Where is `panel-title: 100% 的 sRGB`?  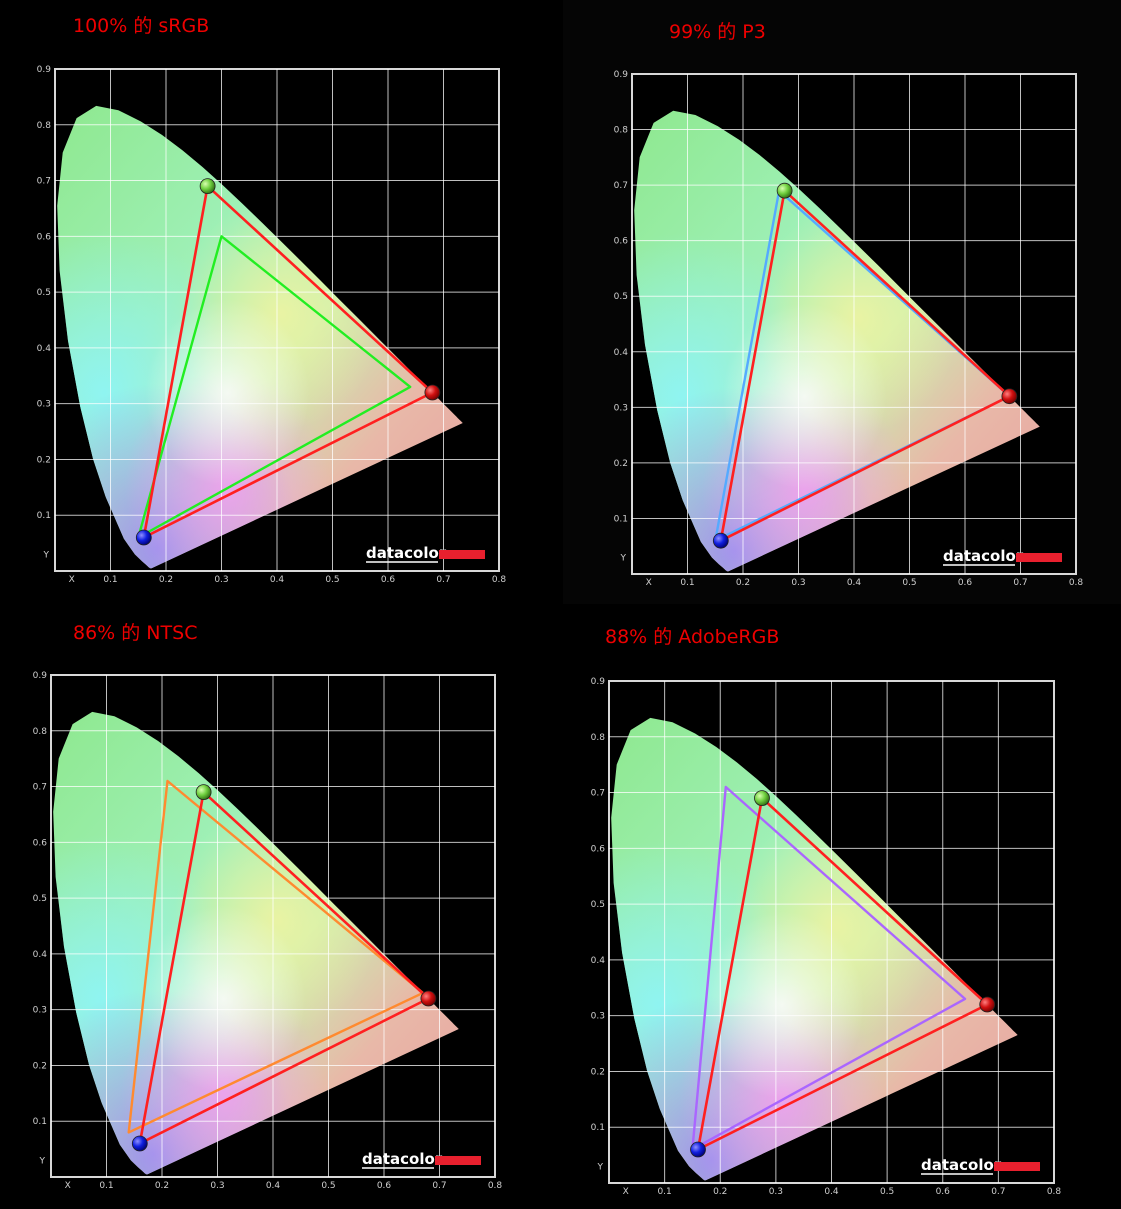
panel-title: 100% 的 sRGB is located at coordinates (141, 26).